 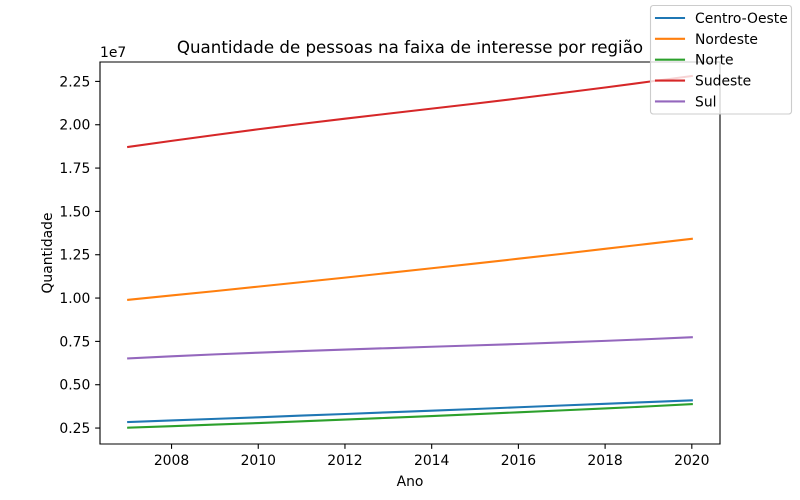 What do you see at coordinates (685, 102) in the screenshot?
I see `legend-item-sul: Sul` at bounding box center [685, 102].